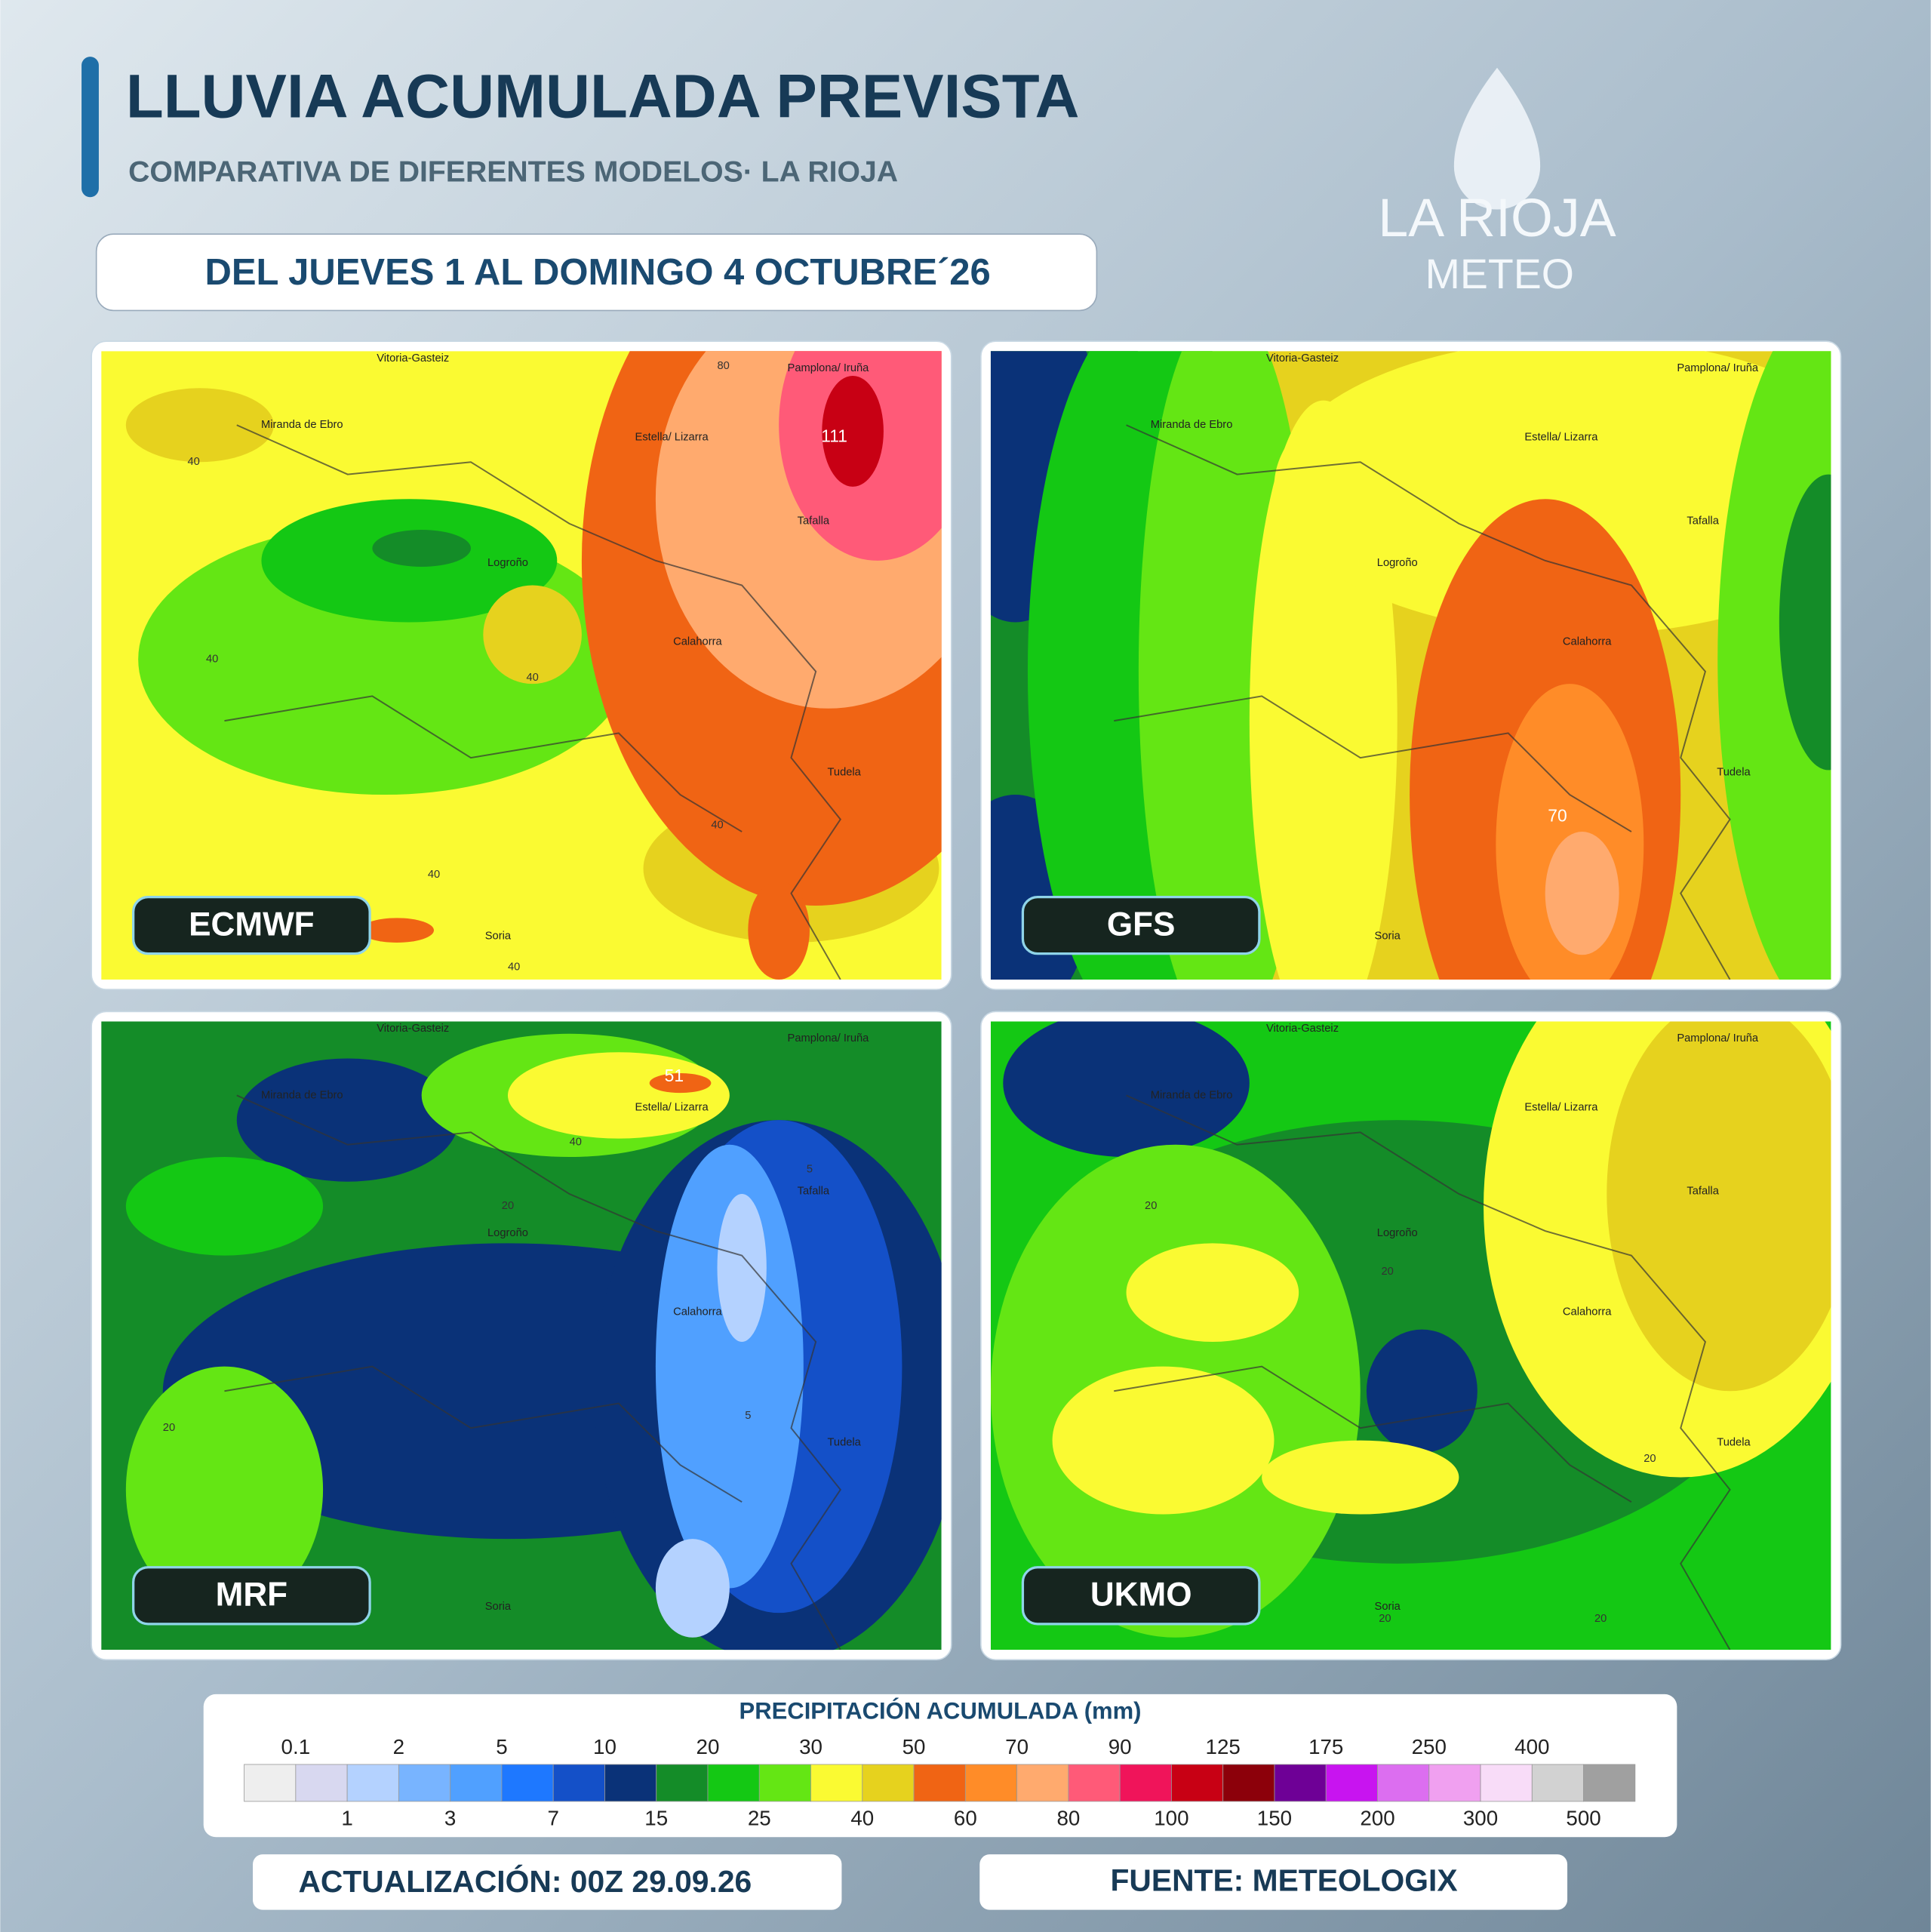  I want to click on legend-tick-label: 20, so click(708, 1746).